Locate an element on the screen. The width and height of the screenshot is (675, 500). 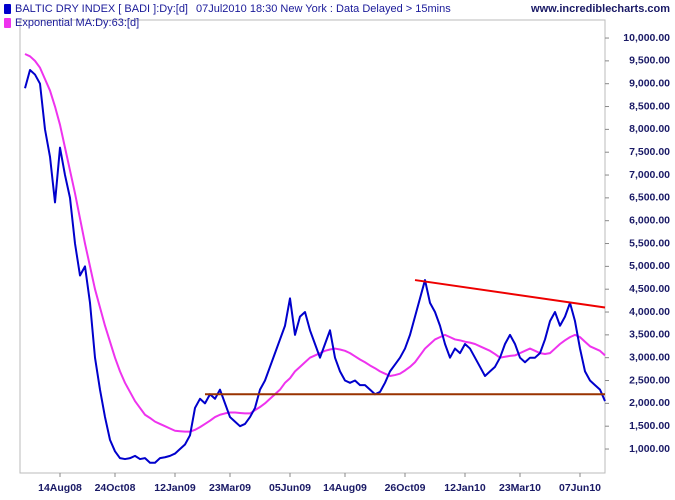
y-tick-label: 1,500.00 is located at coordinates (649, 426).